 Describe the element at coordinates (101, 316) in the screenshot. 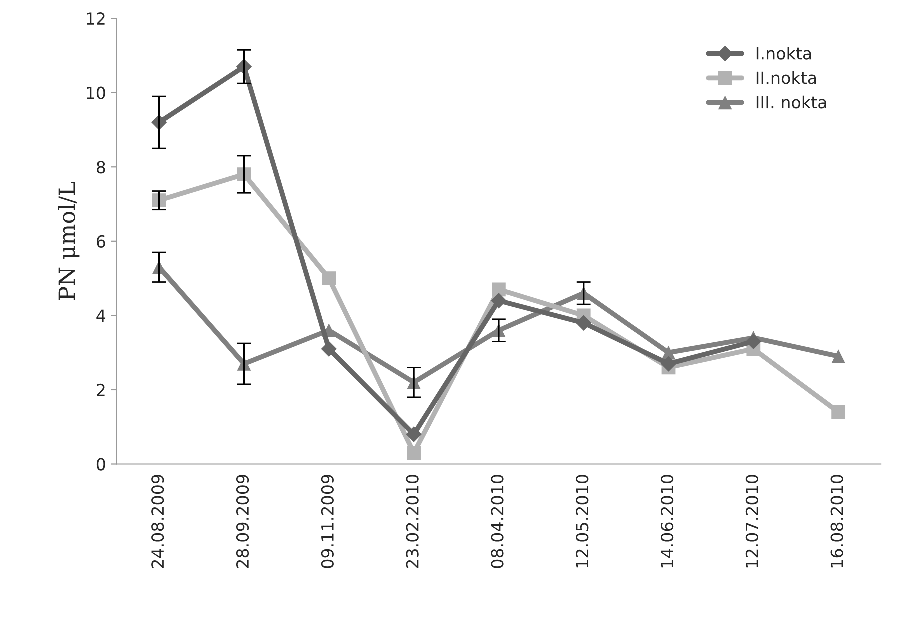

I see `y-tick-label: 4` at that location.